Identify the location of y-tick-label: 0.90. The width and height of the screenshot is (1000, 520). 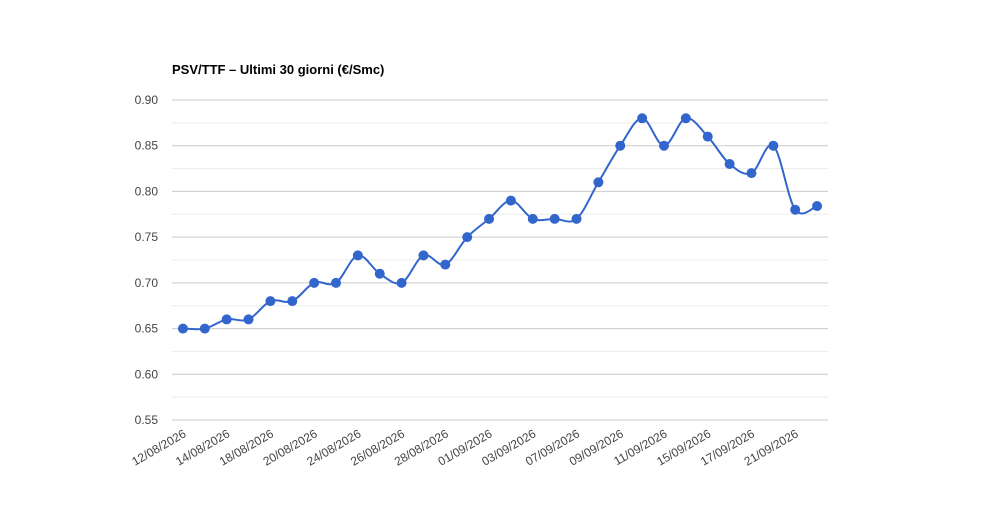
(147, 100).